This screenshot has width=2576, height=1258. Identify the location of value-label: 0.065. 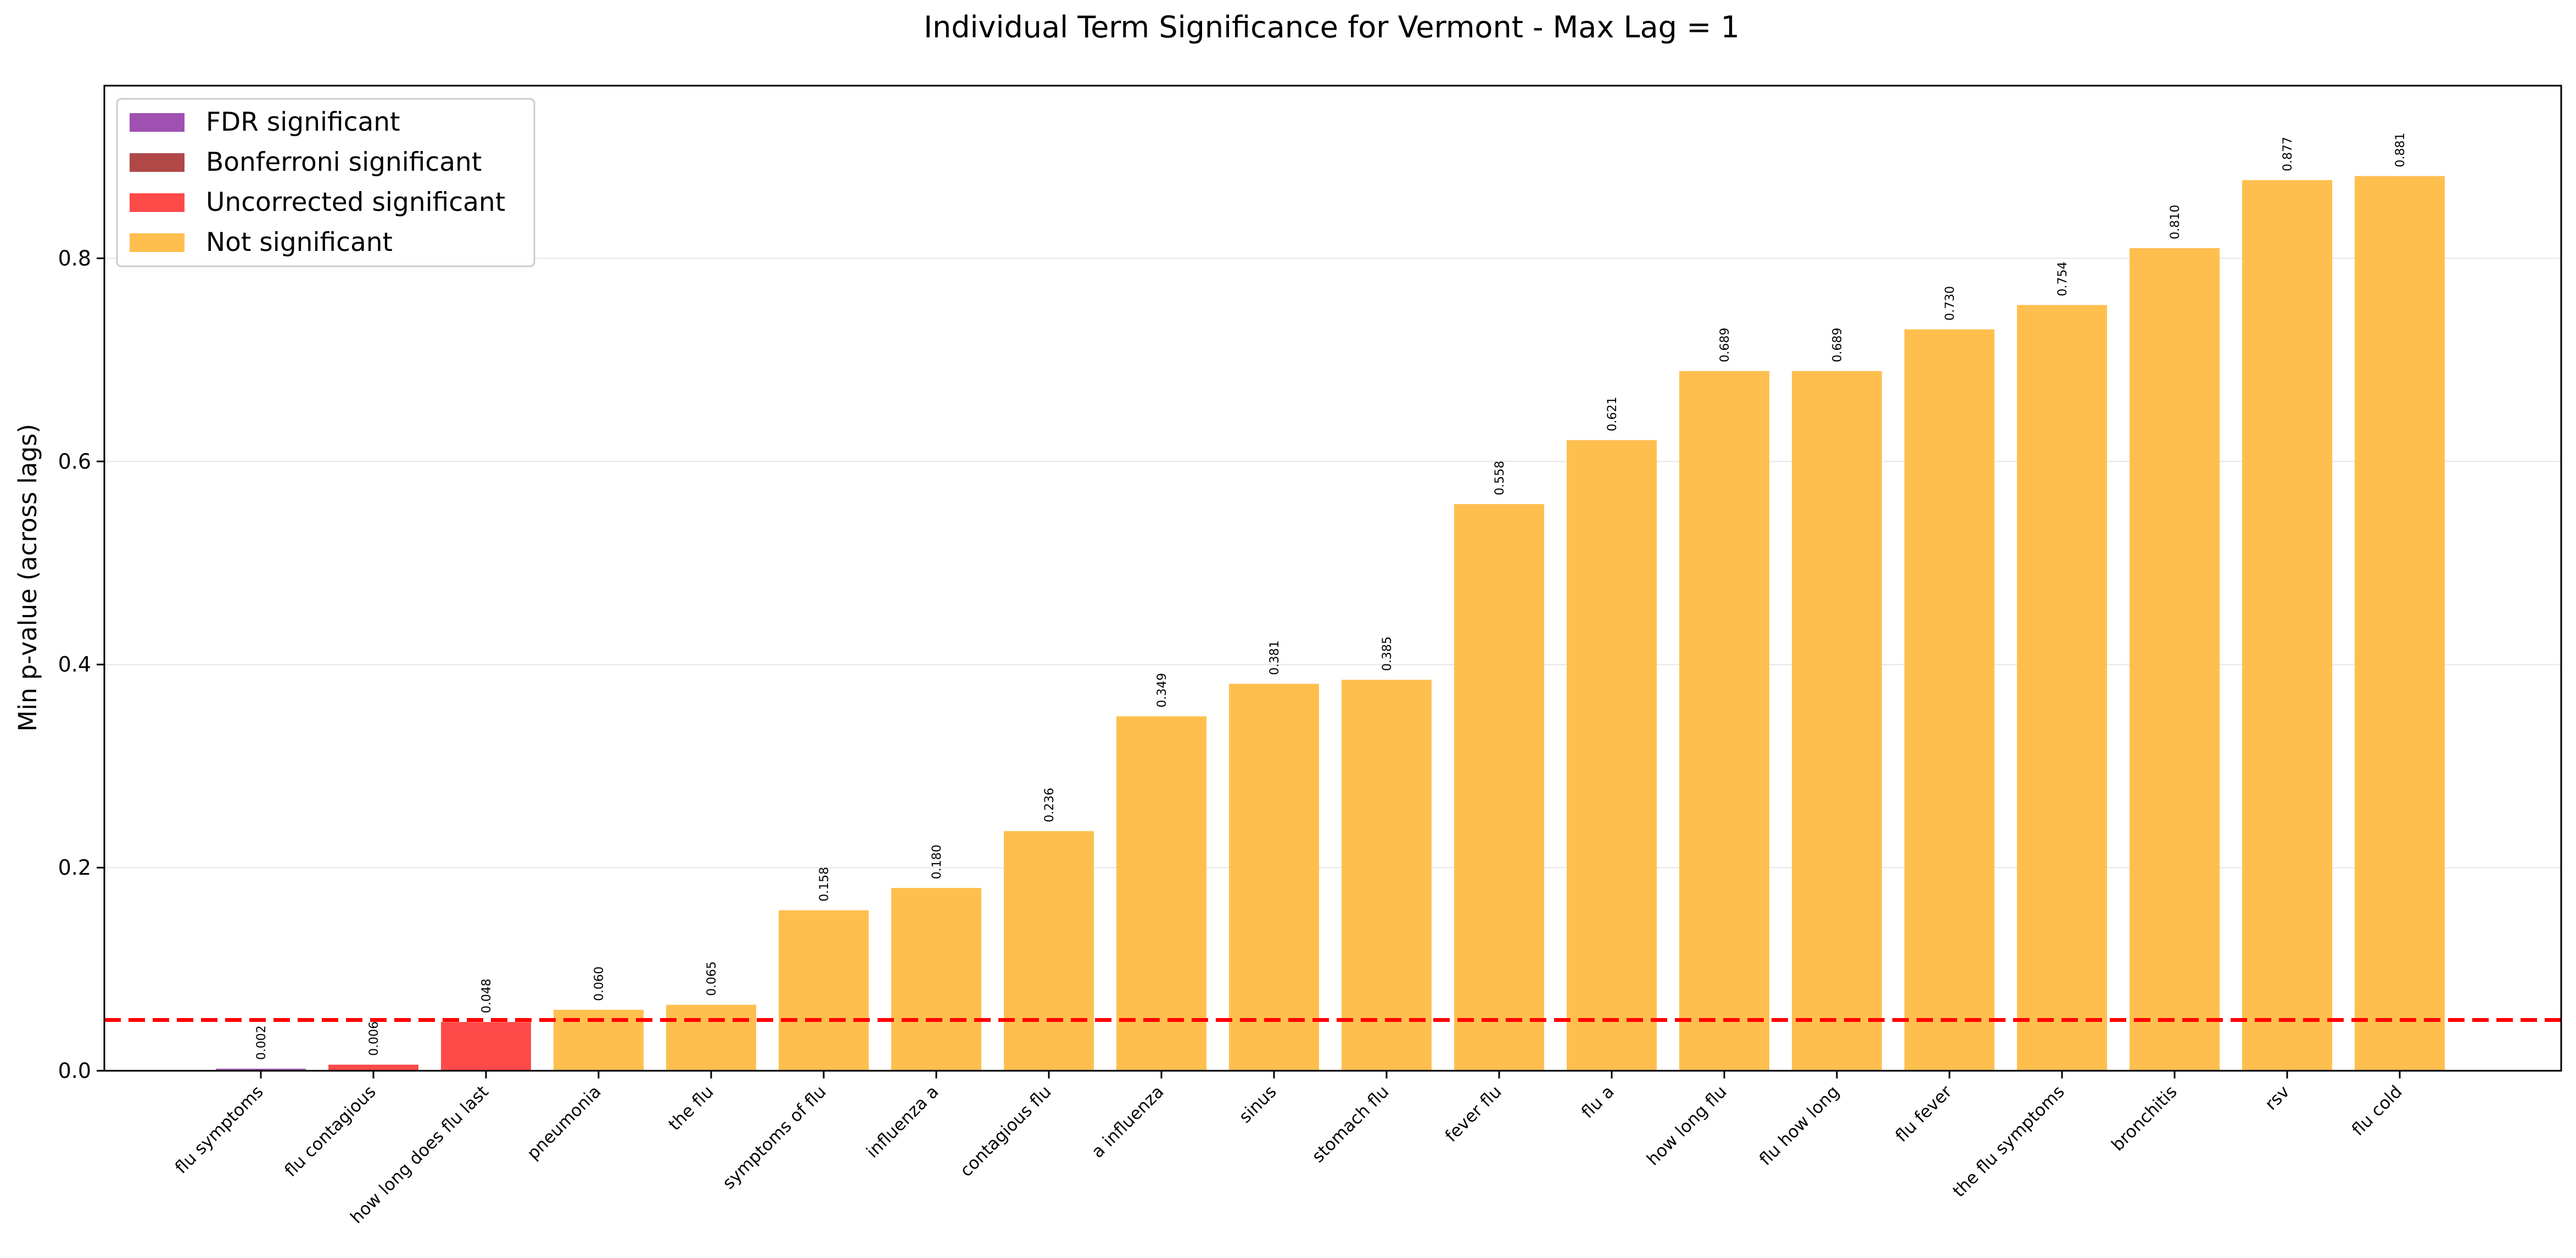
(712, 978).